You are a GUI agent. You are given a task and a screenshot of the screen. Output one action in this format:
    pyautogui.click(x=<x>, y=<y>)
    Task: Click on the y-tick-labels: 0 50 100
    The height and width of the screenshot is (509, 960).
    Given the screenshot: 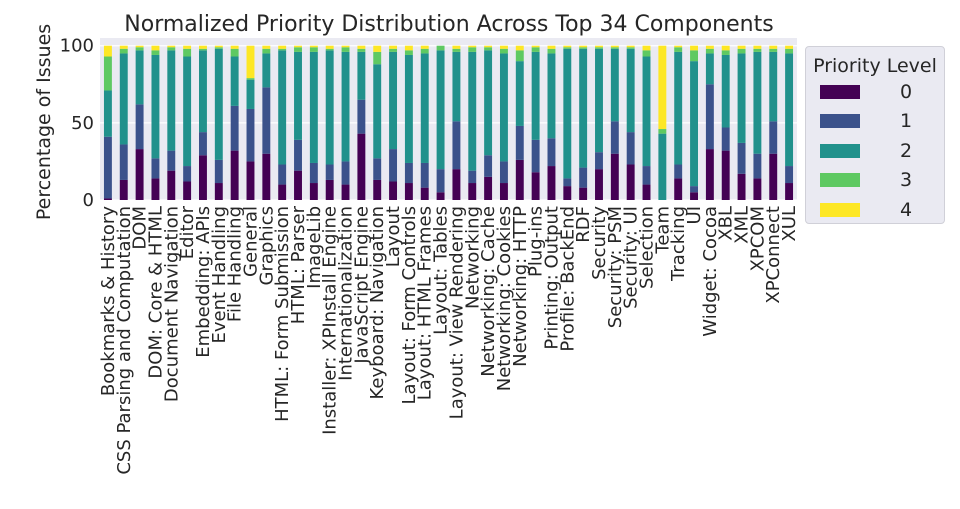 What is the action you would take?
    pyautogui.click(x=77, y=123)
    